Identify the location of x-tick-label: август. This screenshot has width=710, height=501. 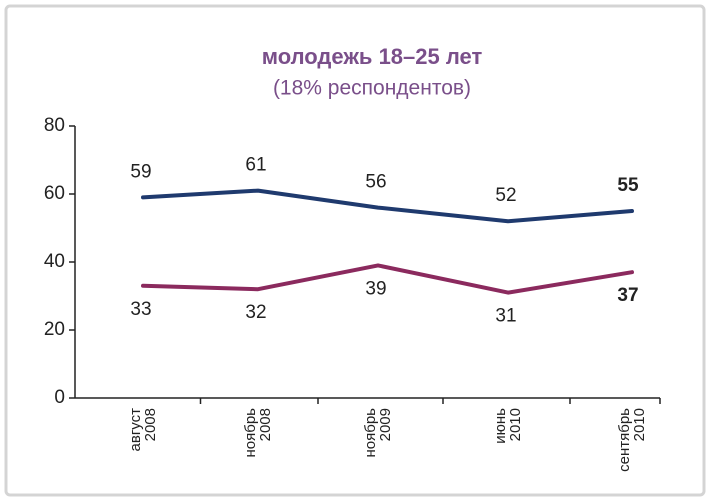
(135, 430).